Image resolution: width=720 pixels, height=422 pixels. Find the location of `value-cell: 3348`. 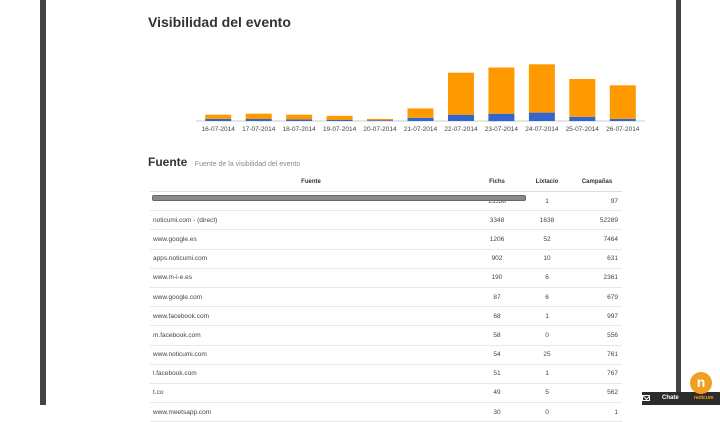

value-cell: 3348 is located at coordinates (497, 220).